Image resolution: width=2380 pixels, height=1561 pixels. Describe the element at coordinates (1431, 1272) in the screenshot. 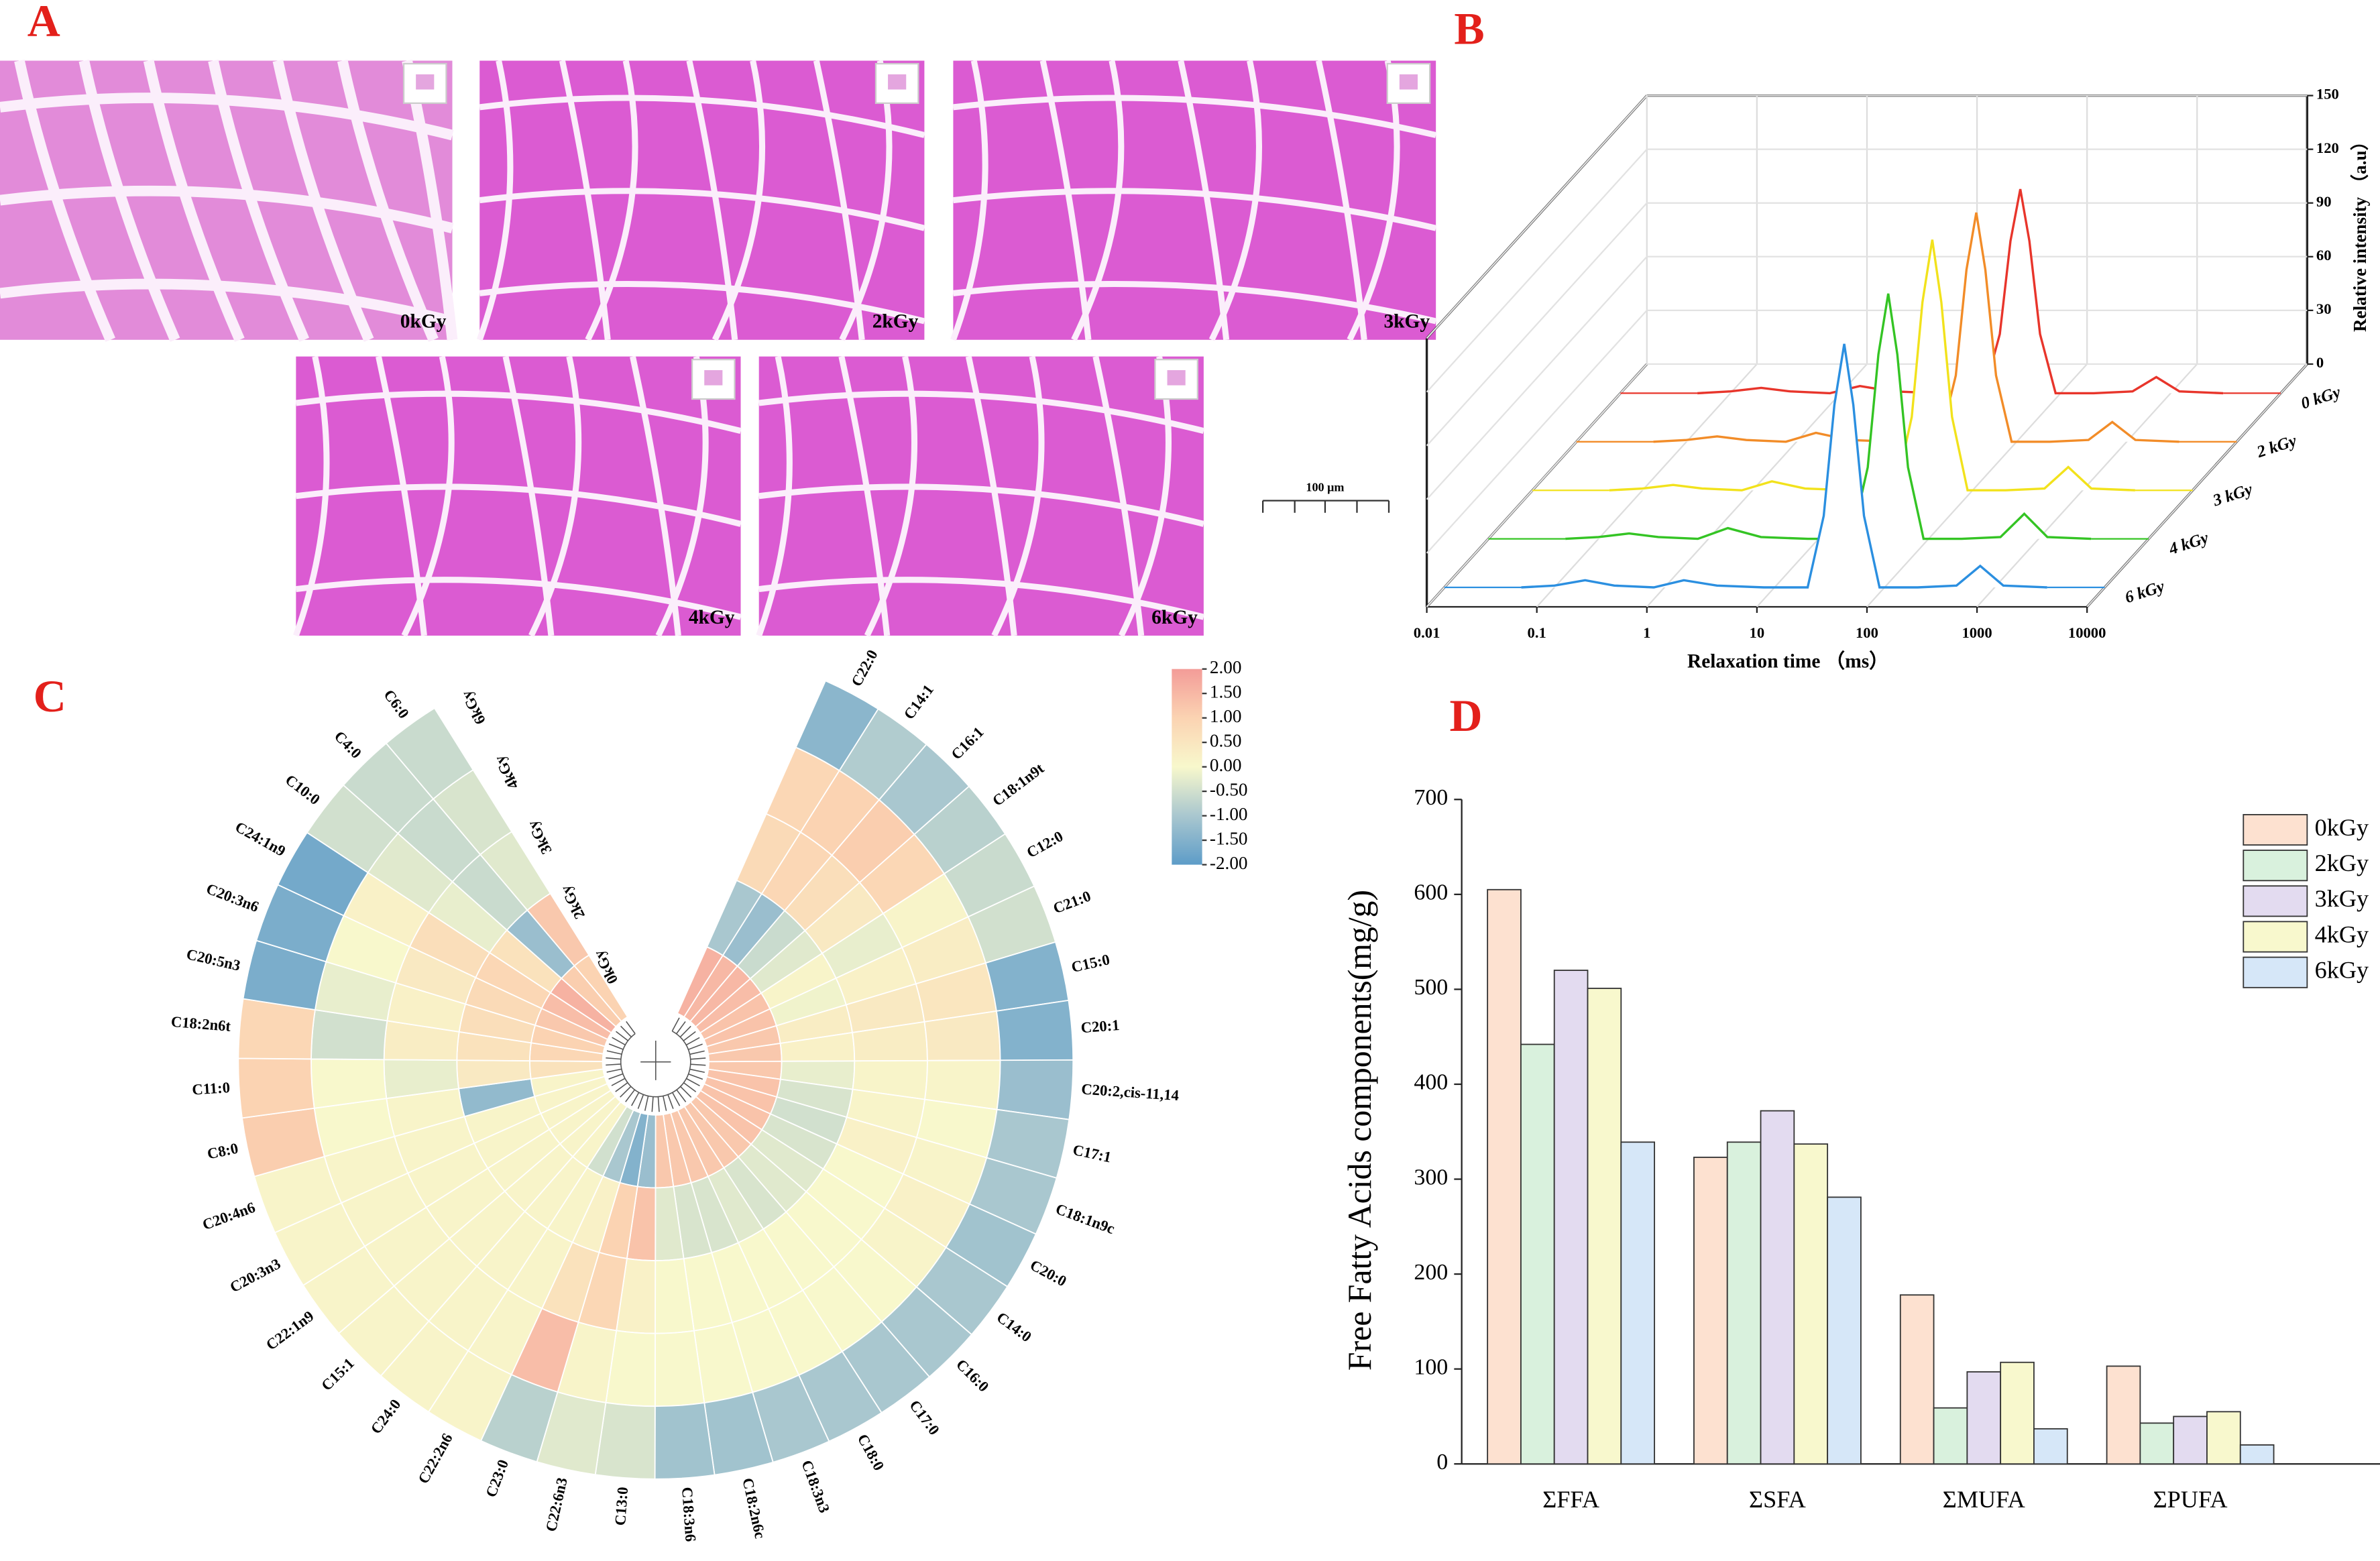

I see `y-tick-label: 200` at that location.